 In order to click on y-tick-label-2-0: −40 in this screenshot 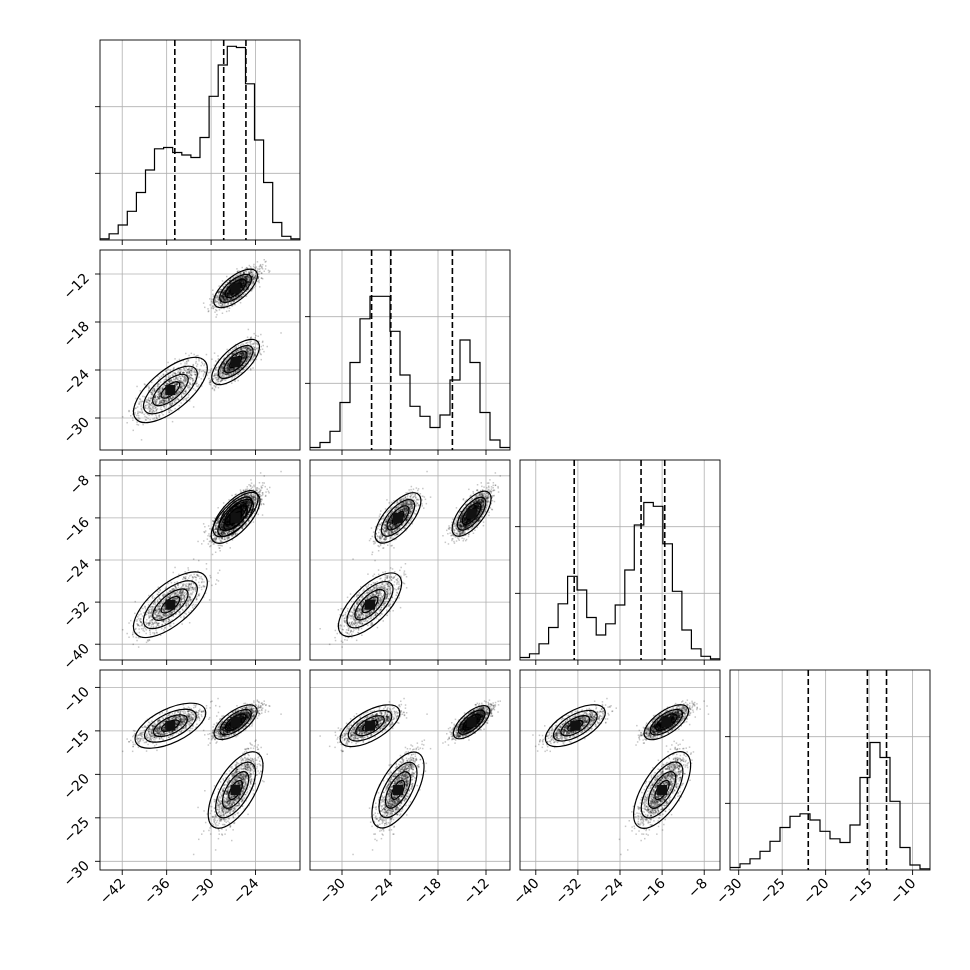, I will do `click(77, 657)`.